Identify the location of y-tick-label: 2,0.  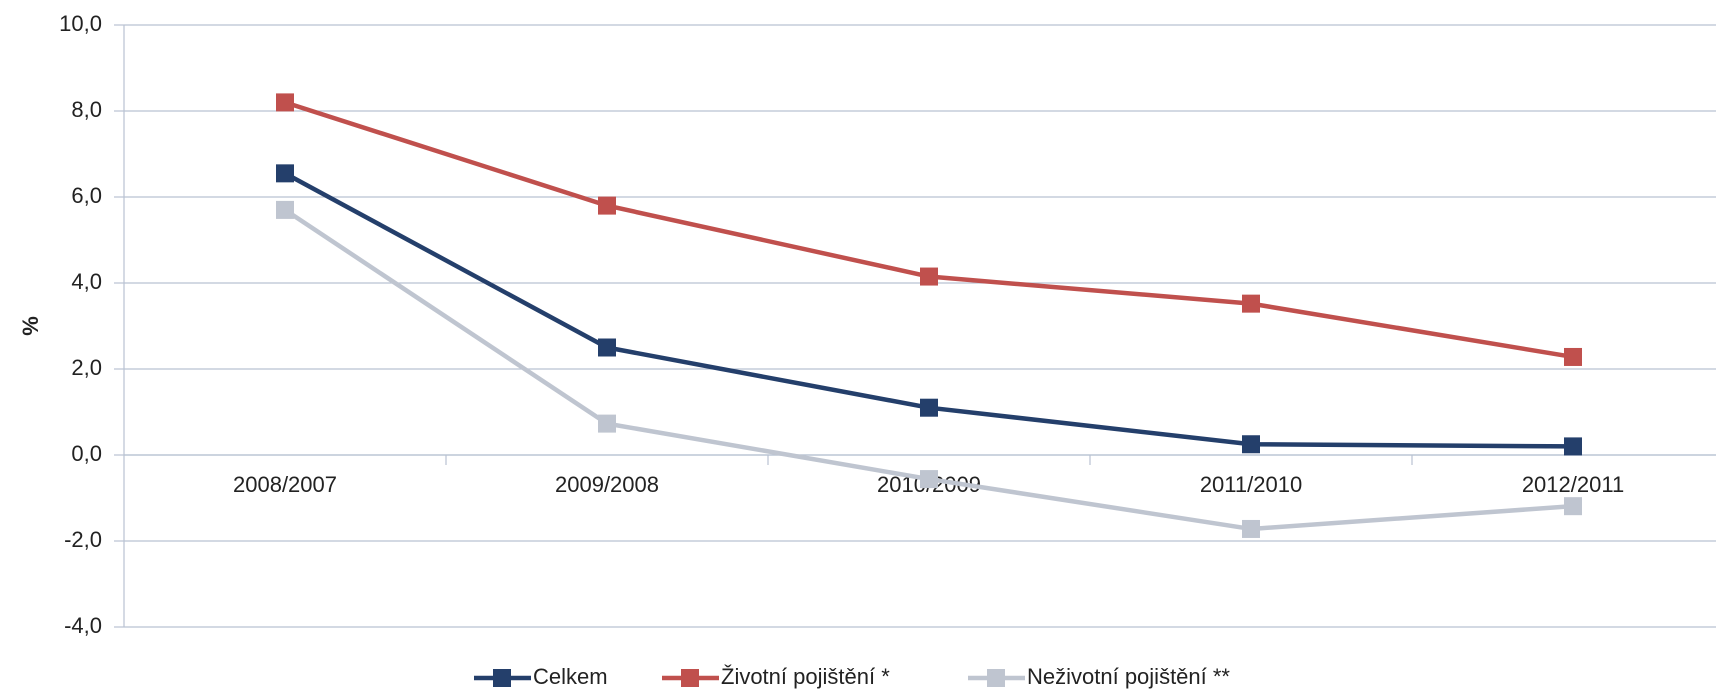
(86, 367).